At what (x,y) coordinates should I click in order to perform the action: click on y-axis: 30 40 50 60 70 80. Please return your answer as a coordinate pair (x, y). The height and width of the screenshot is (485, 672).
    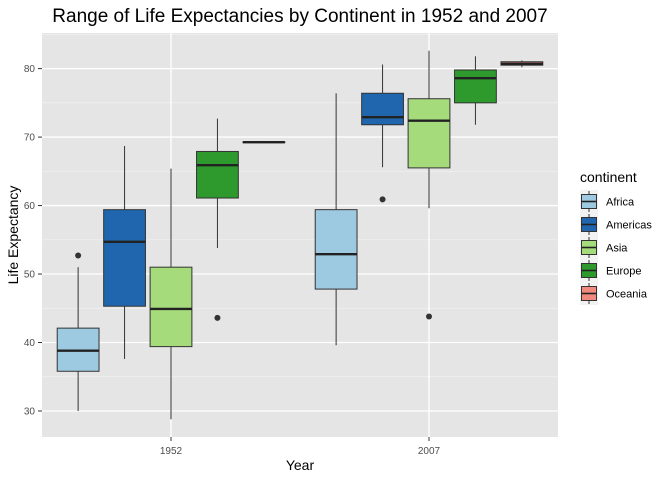
    Looking at the image, I should click on (33, 240).